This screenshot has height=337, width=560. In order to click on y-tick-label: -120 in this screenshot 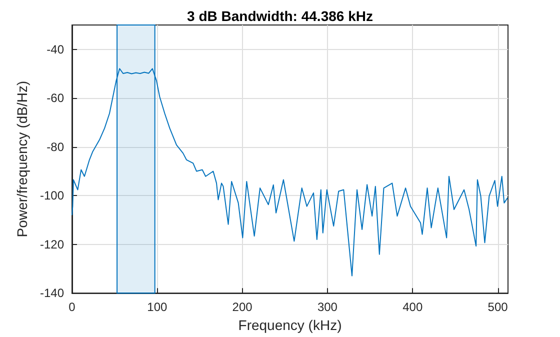, I will do `click(52, 244)`.